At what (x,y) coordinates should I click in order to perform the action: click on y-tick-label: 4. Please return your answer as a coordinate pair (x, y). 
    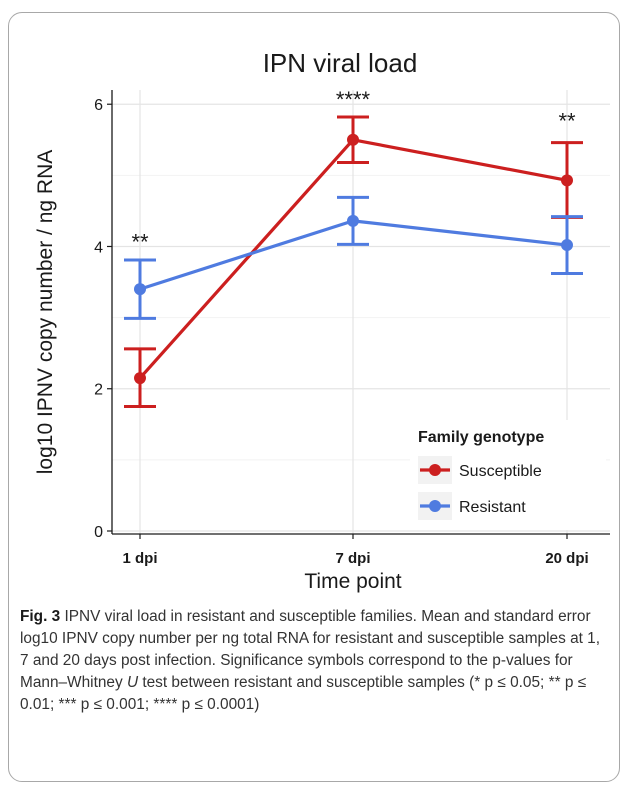
    Looking at the image, I should click on (98, 247).